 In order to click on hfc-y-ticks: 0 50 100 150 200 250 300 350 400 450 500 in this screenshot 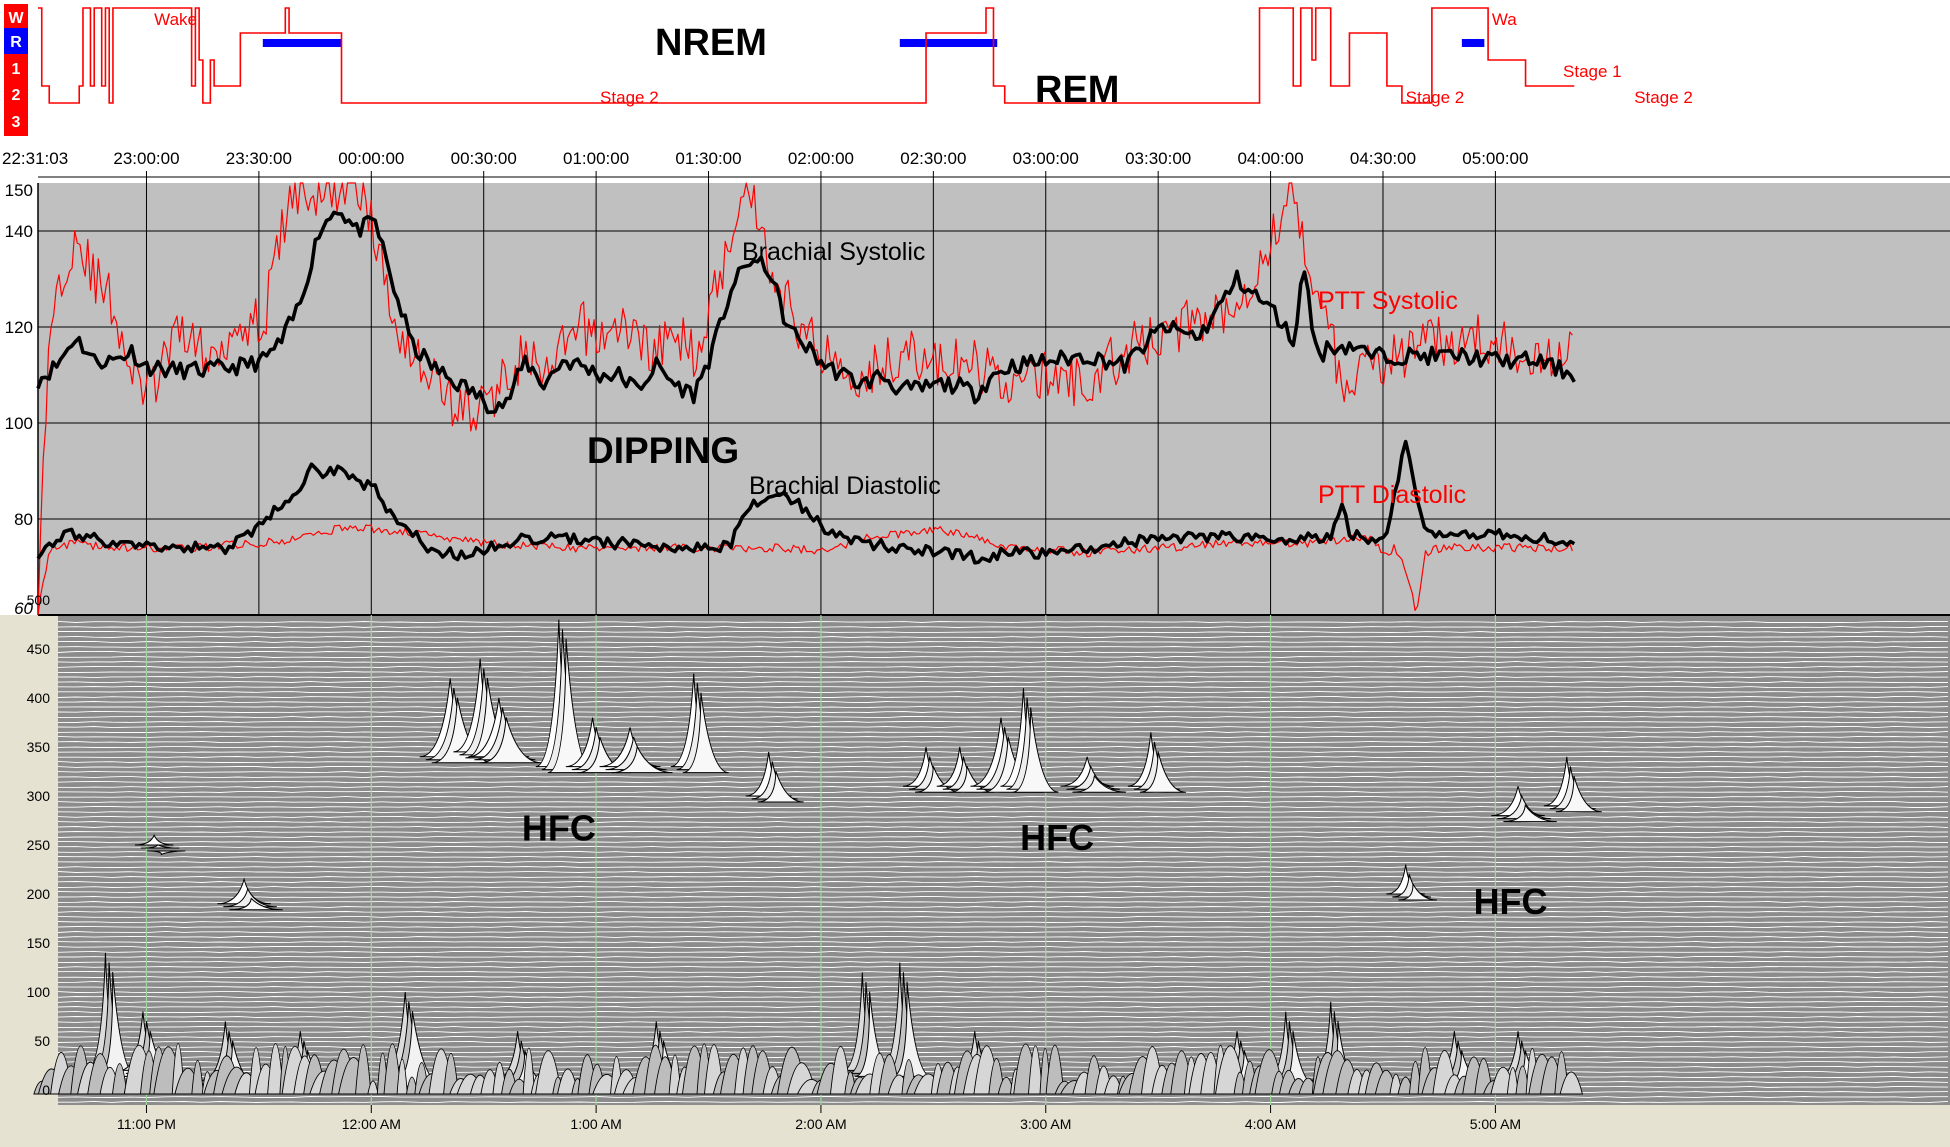, I will do `click(39, 845)`.